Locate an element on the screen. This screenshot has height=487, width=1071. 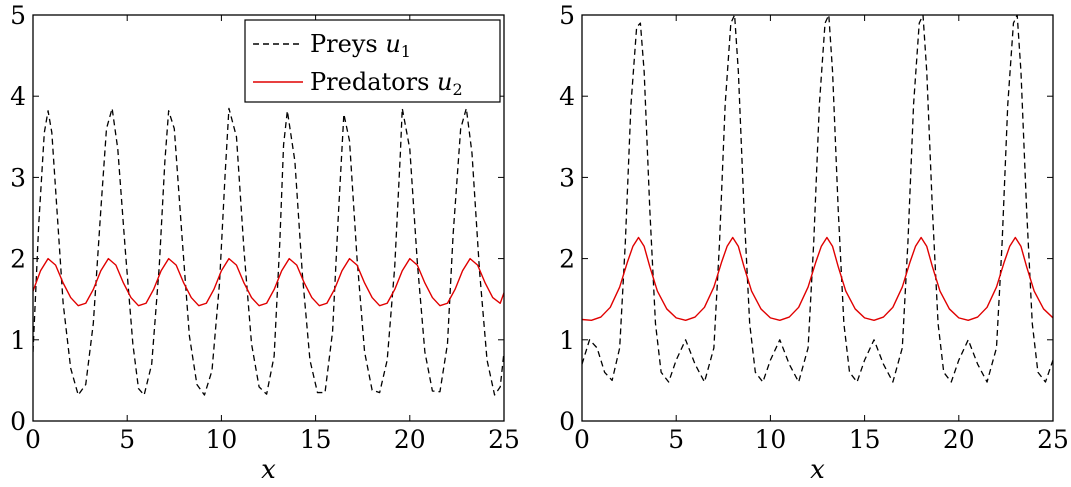
legend-label-predators: Predators u2 is located at coordinates (386, 83).